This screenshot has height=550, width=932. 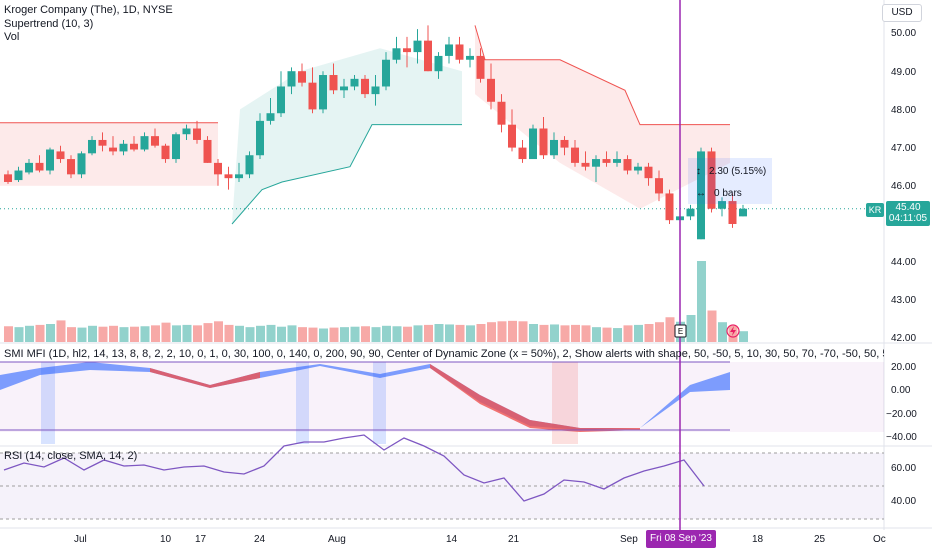 What do you see at coordinates (758, 539) in the screenshot?
I see `time-label: 18` at bounding box center [758, 539].